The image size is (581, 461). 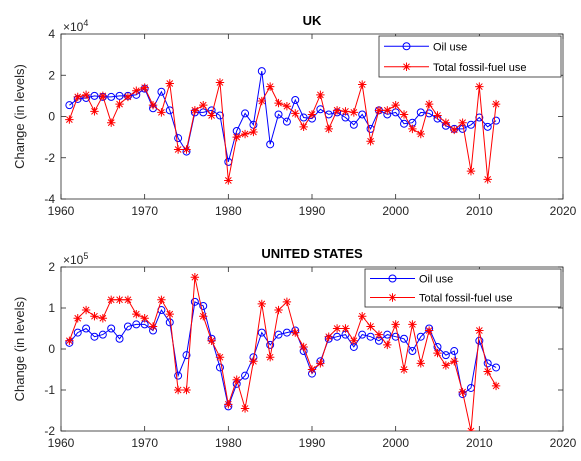 I want to click on y-tick-label: 4, so click(x=51, y=34).